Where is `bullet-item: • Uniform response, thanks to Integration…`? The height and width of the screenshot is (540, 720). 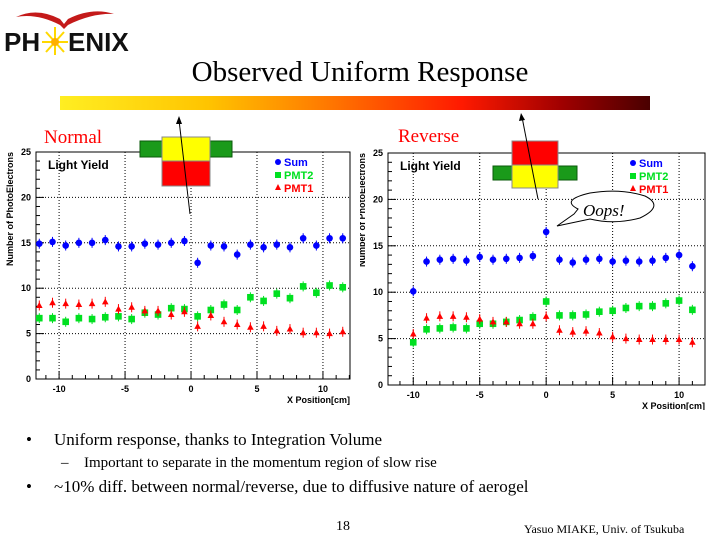 bullet-item: • Uniform response, thanks to Integration… is located at coordinates (369, 442).